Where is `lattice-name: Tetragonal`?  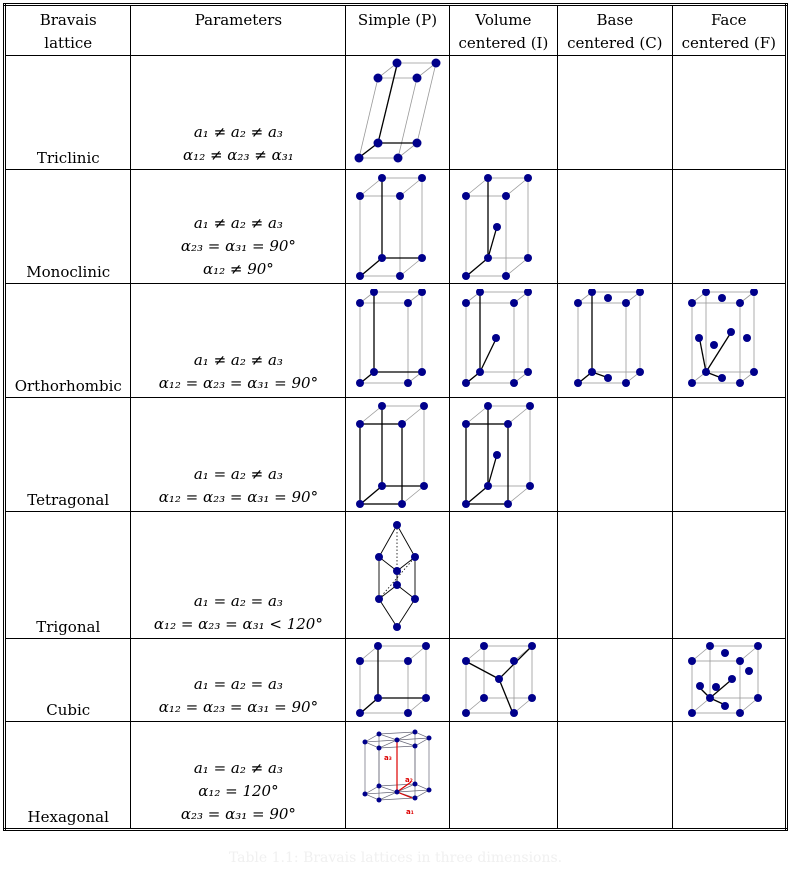
lattice-name: Tetragonal is located at coordinates (67, 454).